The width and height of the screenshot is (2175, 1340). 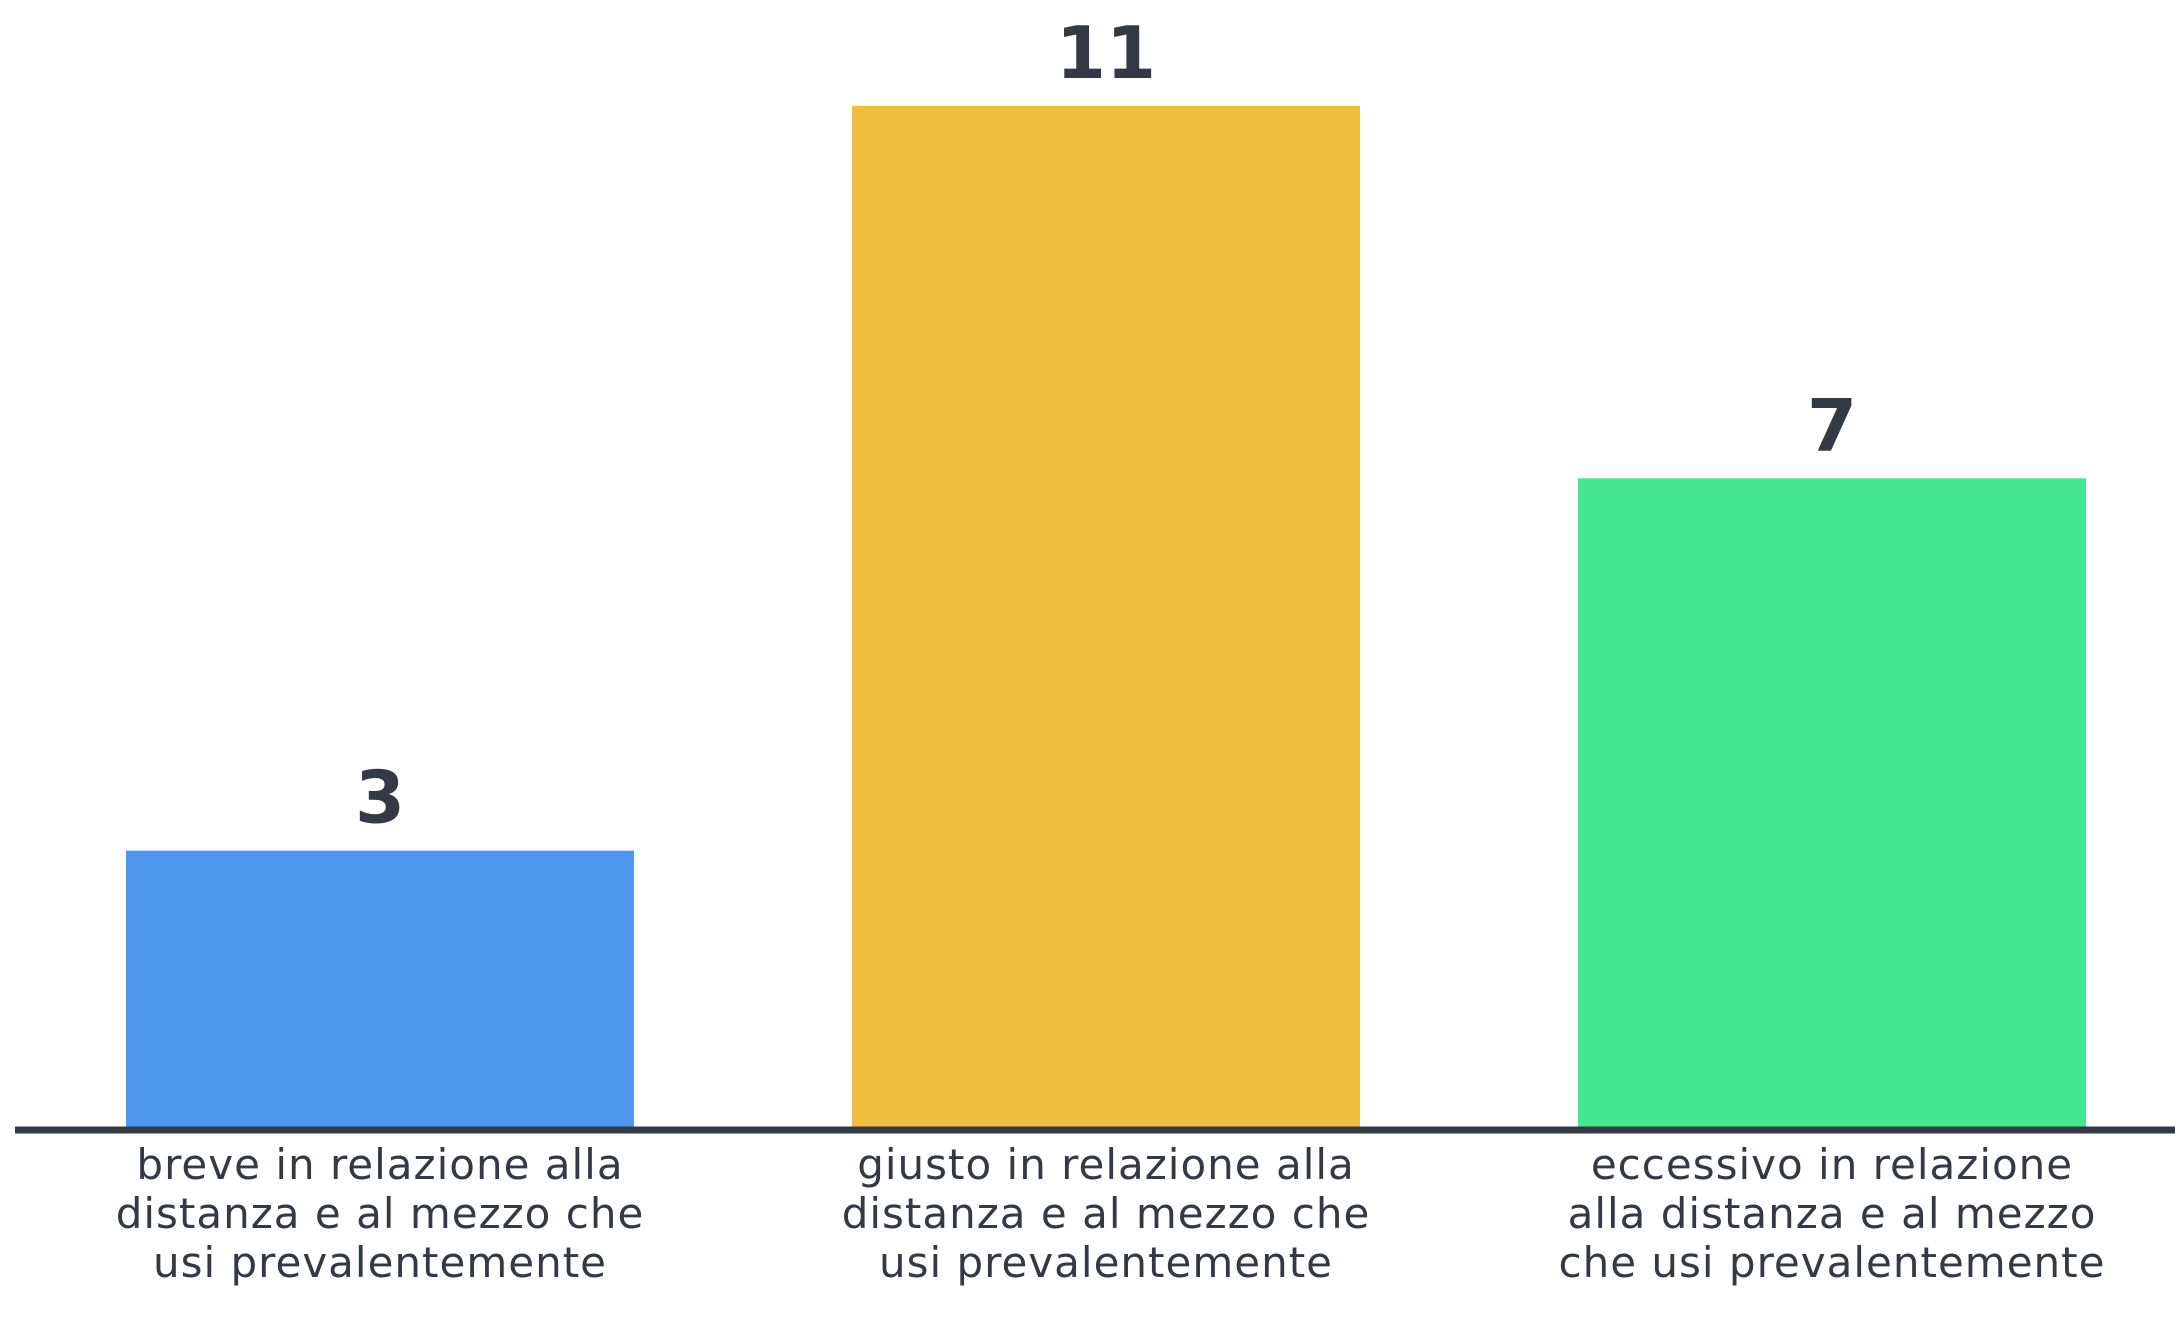 I want to click on bar-eccessivo, so click(x=1832, y=804).